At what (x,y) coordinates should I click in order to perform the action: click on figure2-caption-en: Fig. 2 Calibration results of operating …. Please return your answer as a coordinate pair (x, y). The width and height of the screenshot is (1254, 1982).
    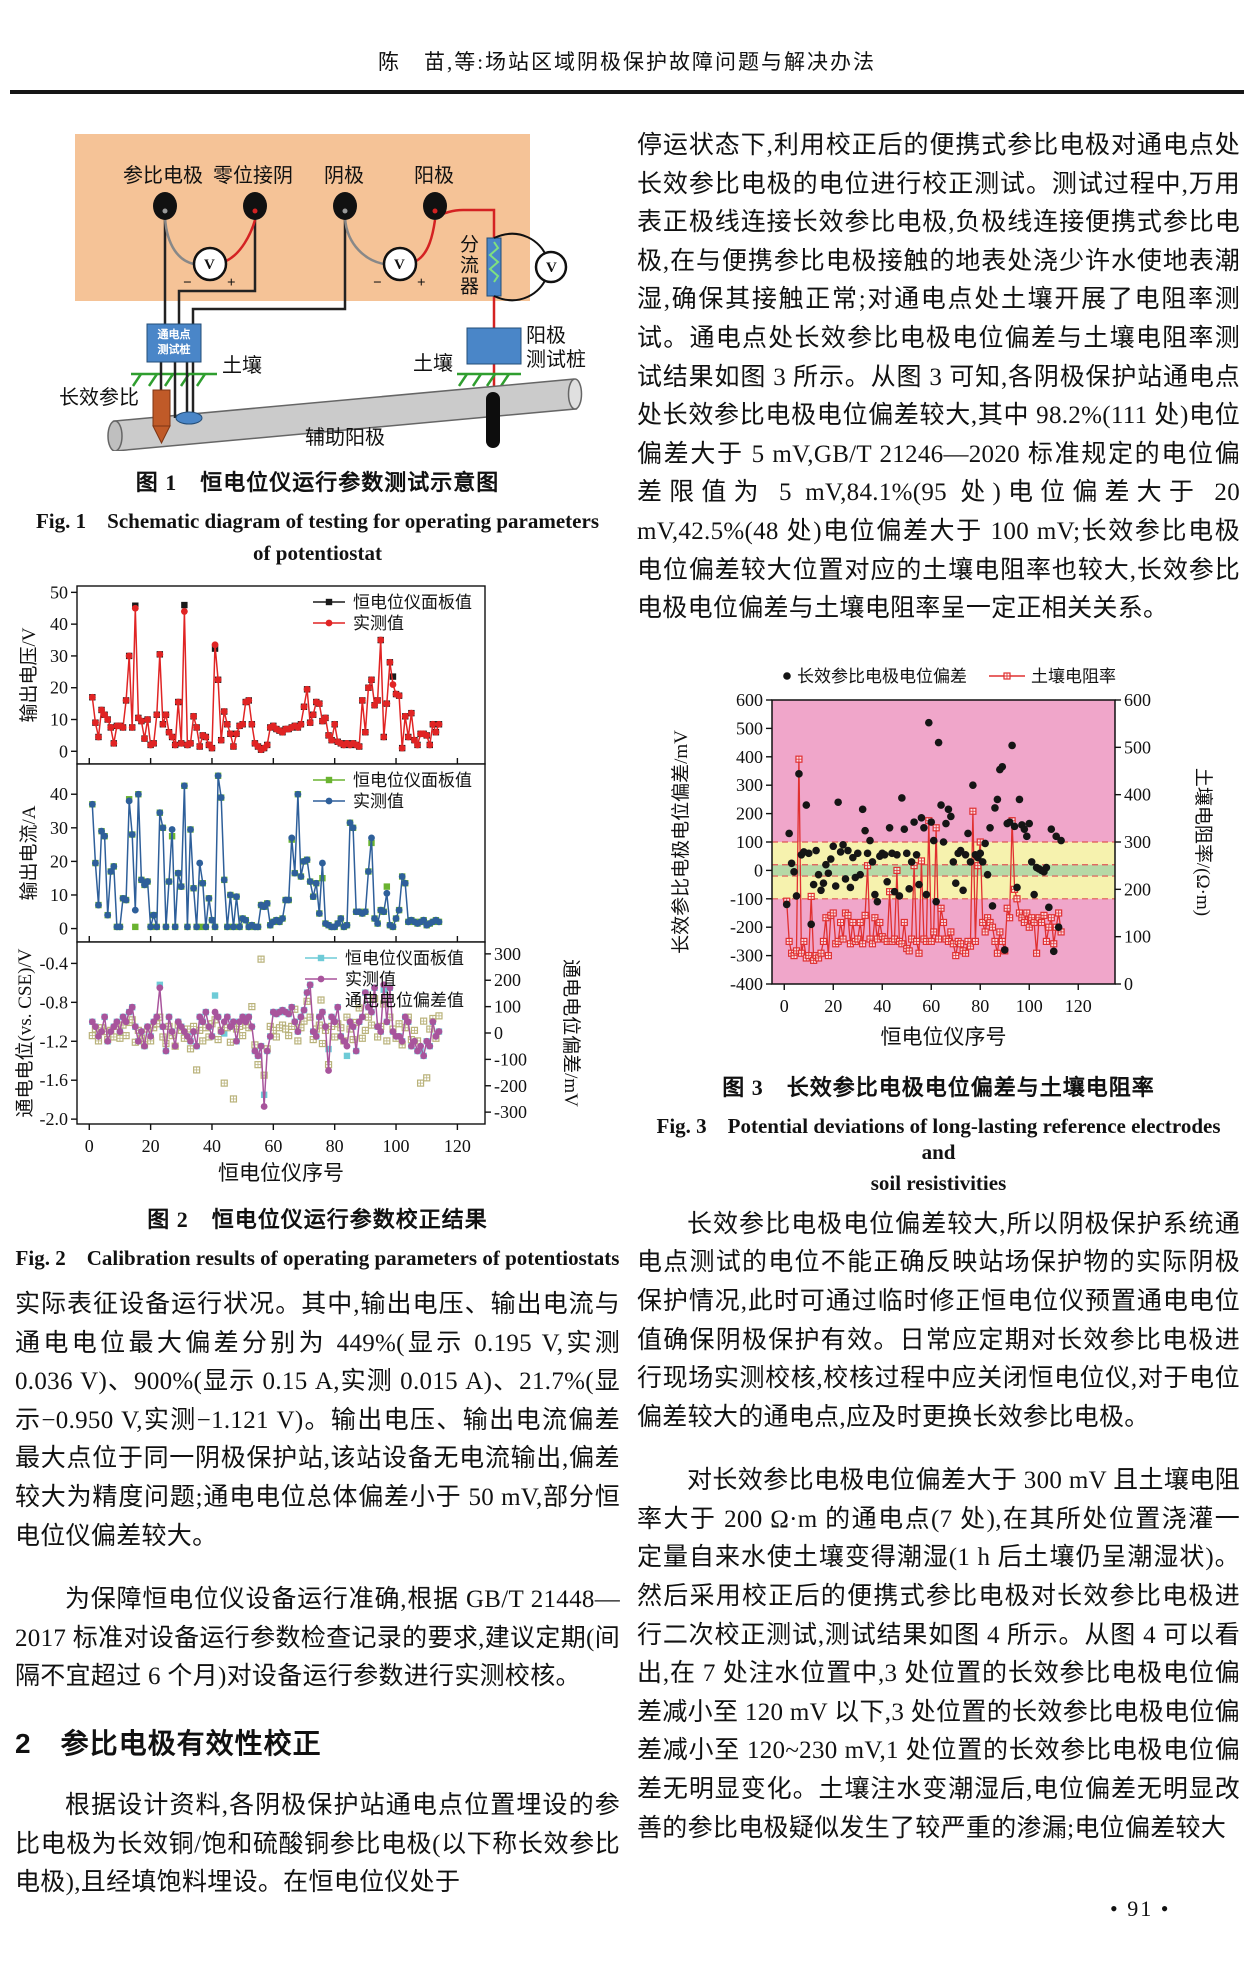
    Looking at the image, I should click on (317, 1258).